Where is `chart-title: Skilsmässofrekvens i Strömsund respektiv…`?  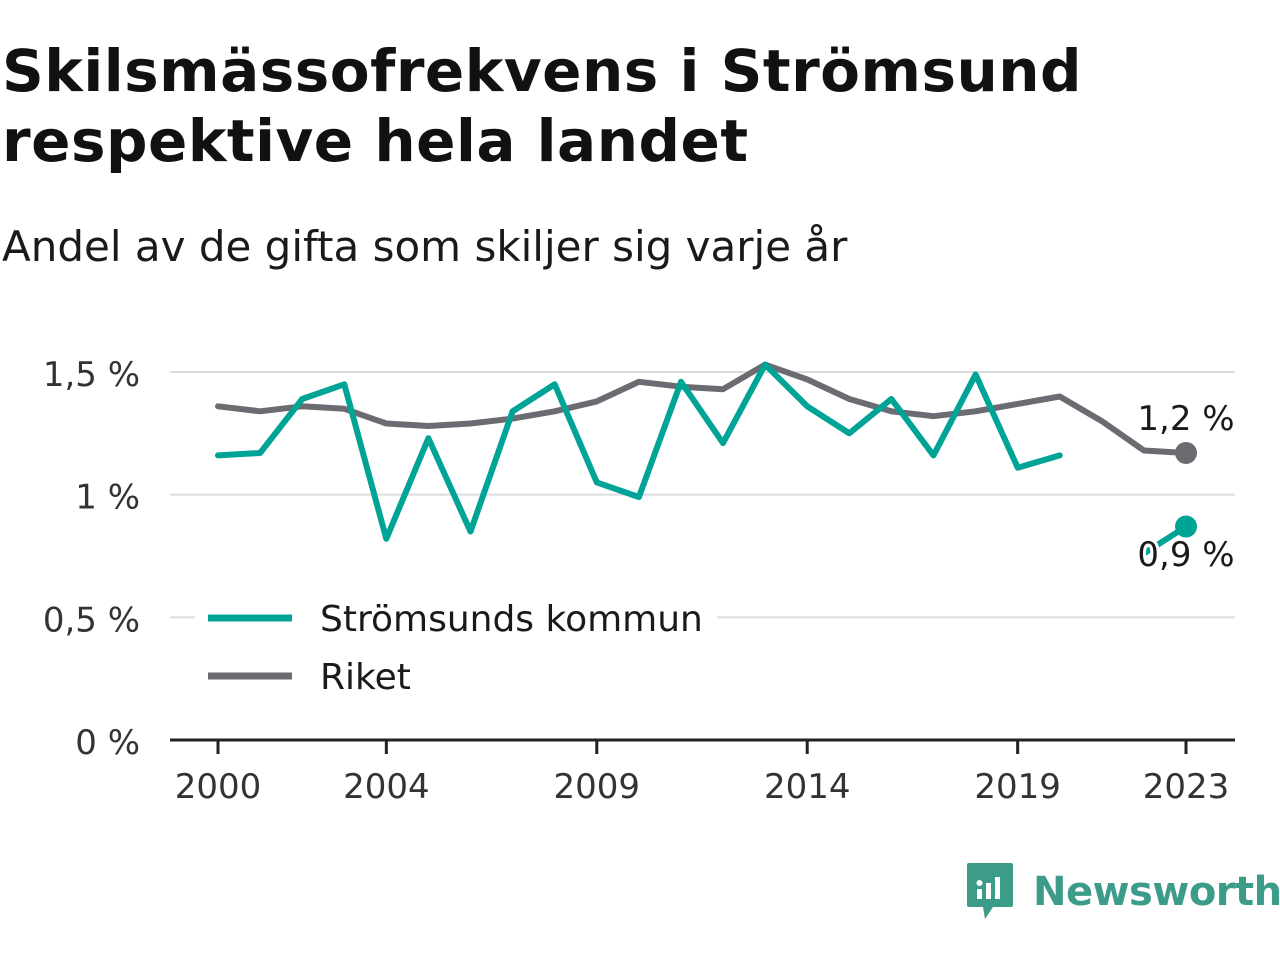 chart-title: Skilsmässofrekvens i Strömsund respektiv… is located at coordinates (542, 106).